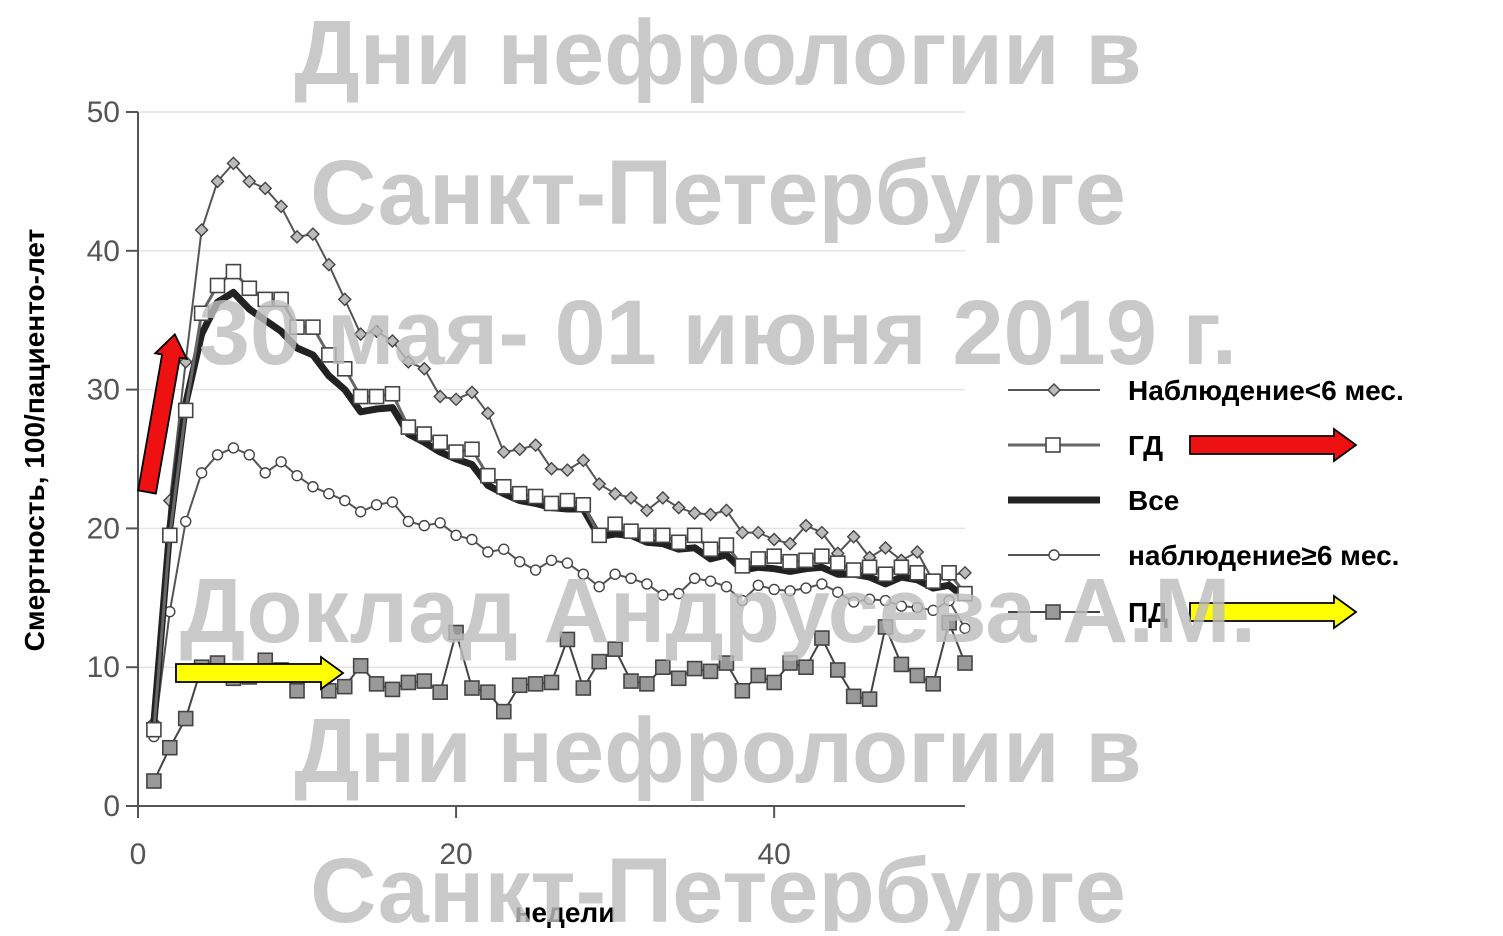 This screenshot has width=1503, height=936. What do you see at coordinates (718, 53) in the screenshot?
I see `watermark-line: Дни нефрологии в` at bounding box center [718, 53].